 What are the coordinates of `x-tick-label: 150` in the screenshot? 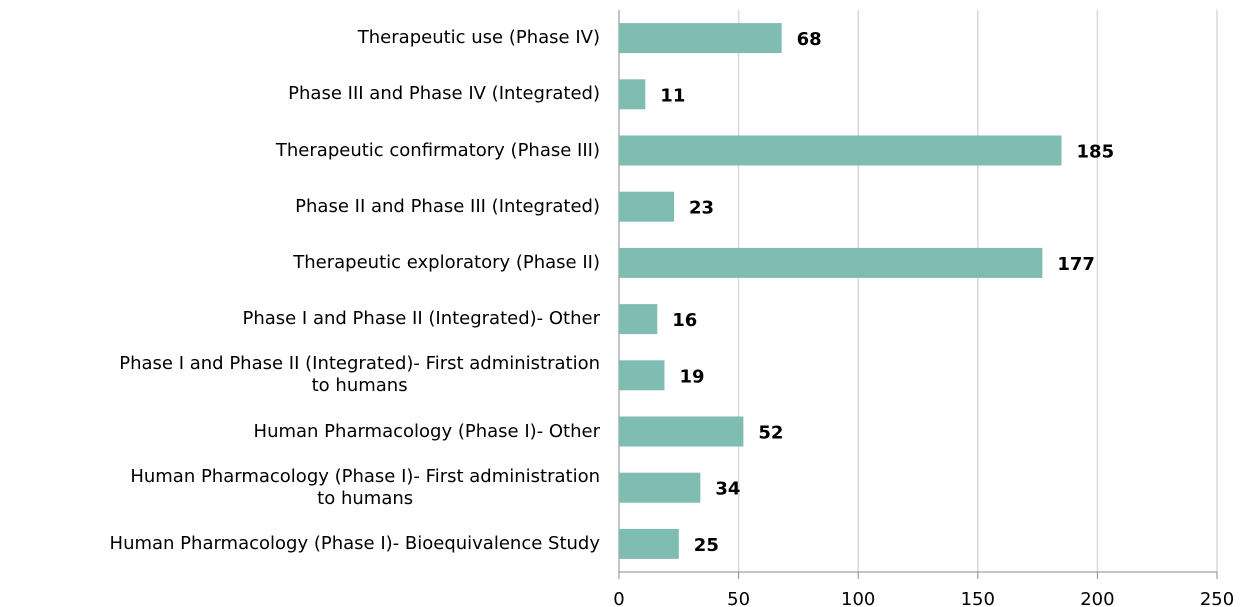 It's located at (978, 598).